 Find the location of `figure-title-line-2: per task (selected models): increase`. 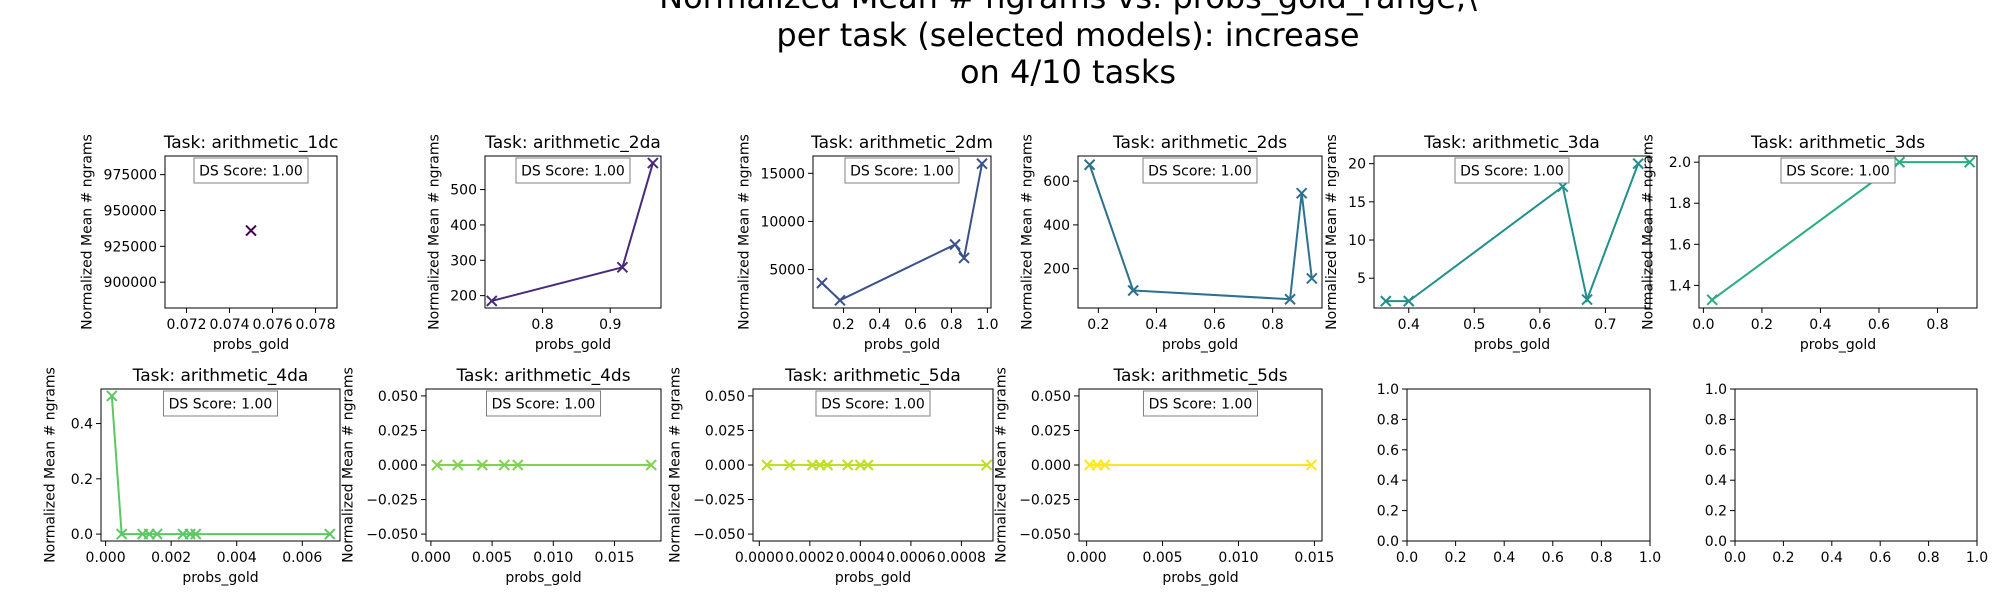

figure-title-line-2: per task (selected models): increase is located at coordinates (1067, 35).